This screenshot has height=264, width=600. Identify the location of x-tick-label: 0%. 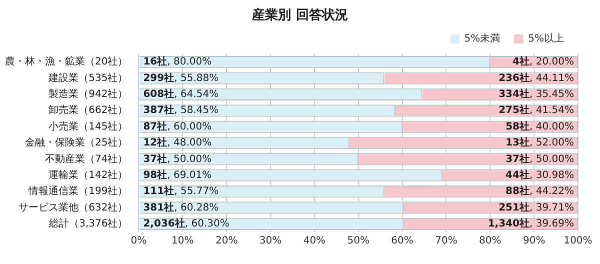
(138, 241).